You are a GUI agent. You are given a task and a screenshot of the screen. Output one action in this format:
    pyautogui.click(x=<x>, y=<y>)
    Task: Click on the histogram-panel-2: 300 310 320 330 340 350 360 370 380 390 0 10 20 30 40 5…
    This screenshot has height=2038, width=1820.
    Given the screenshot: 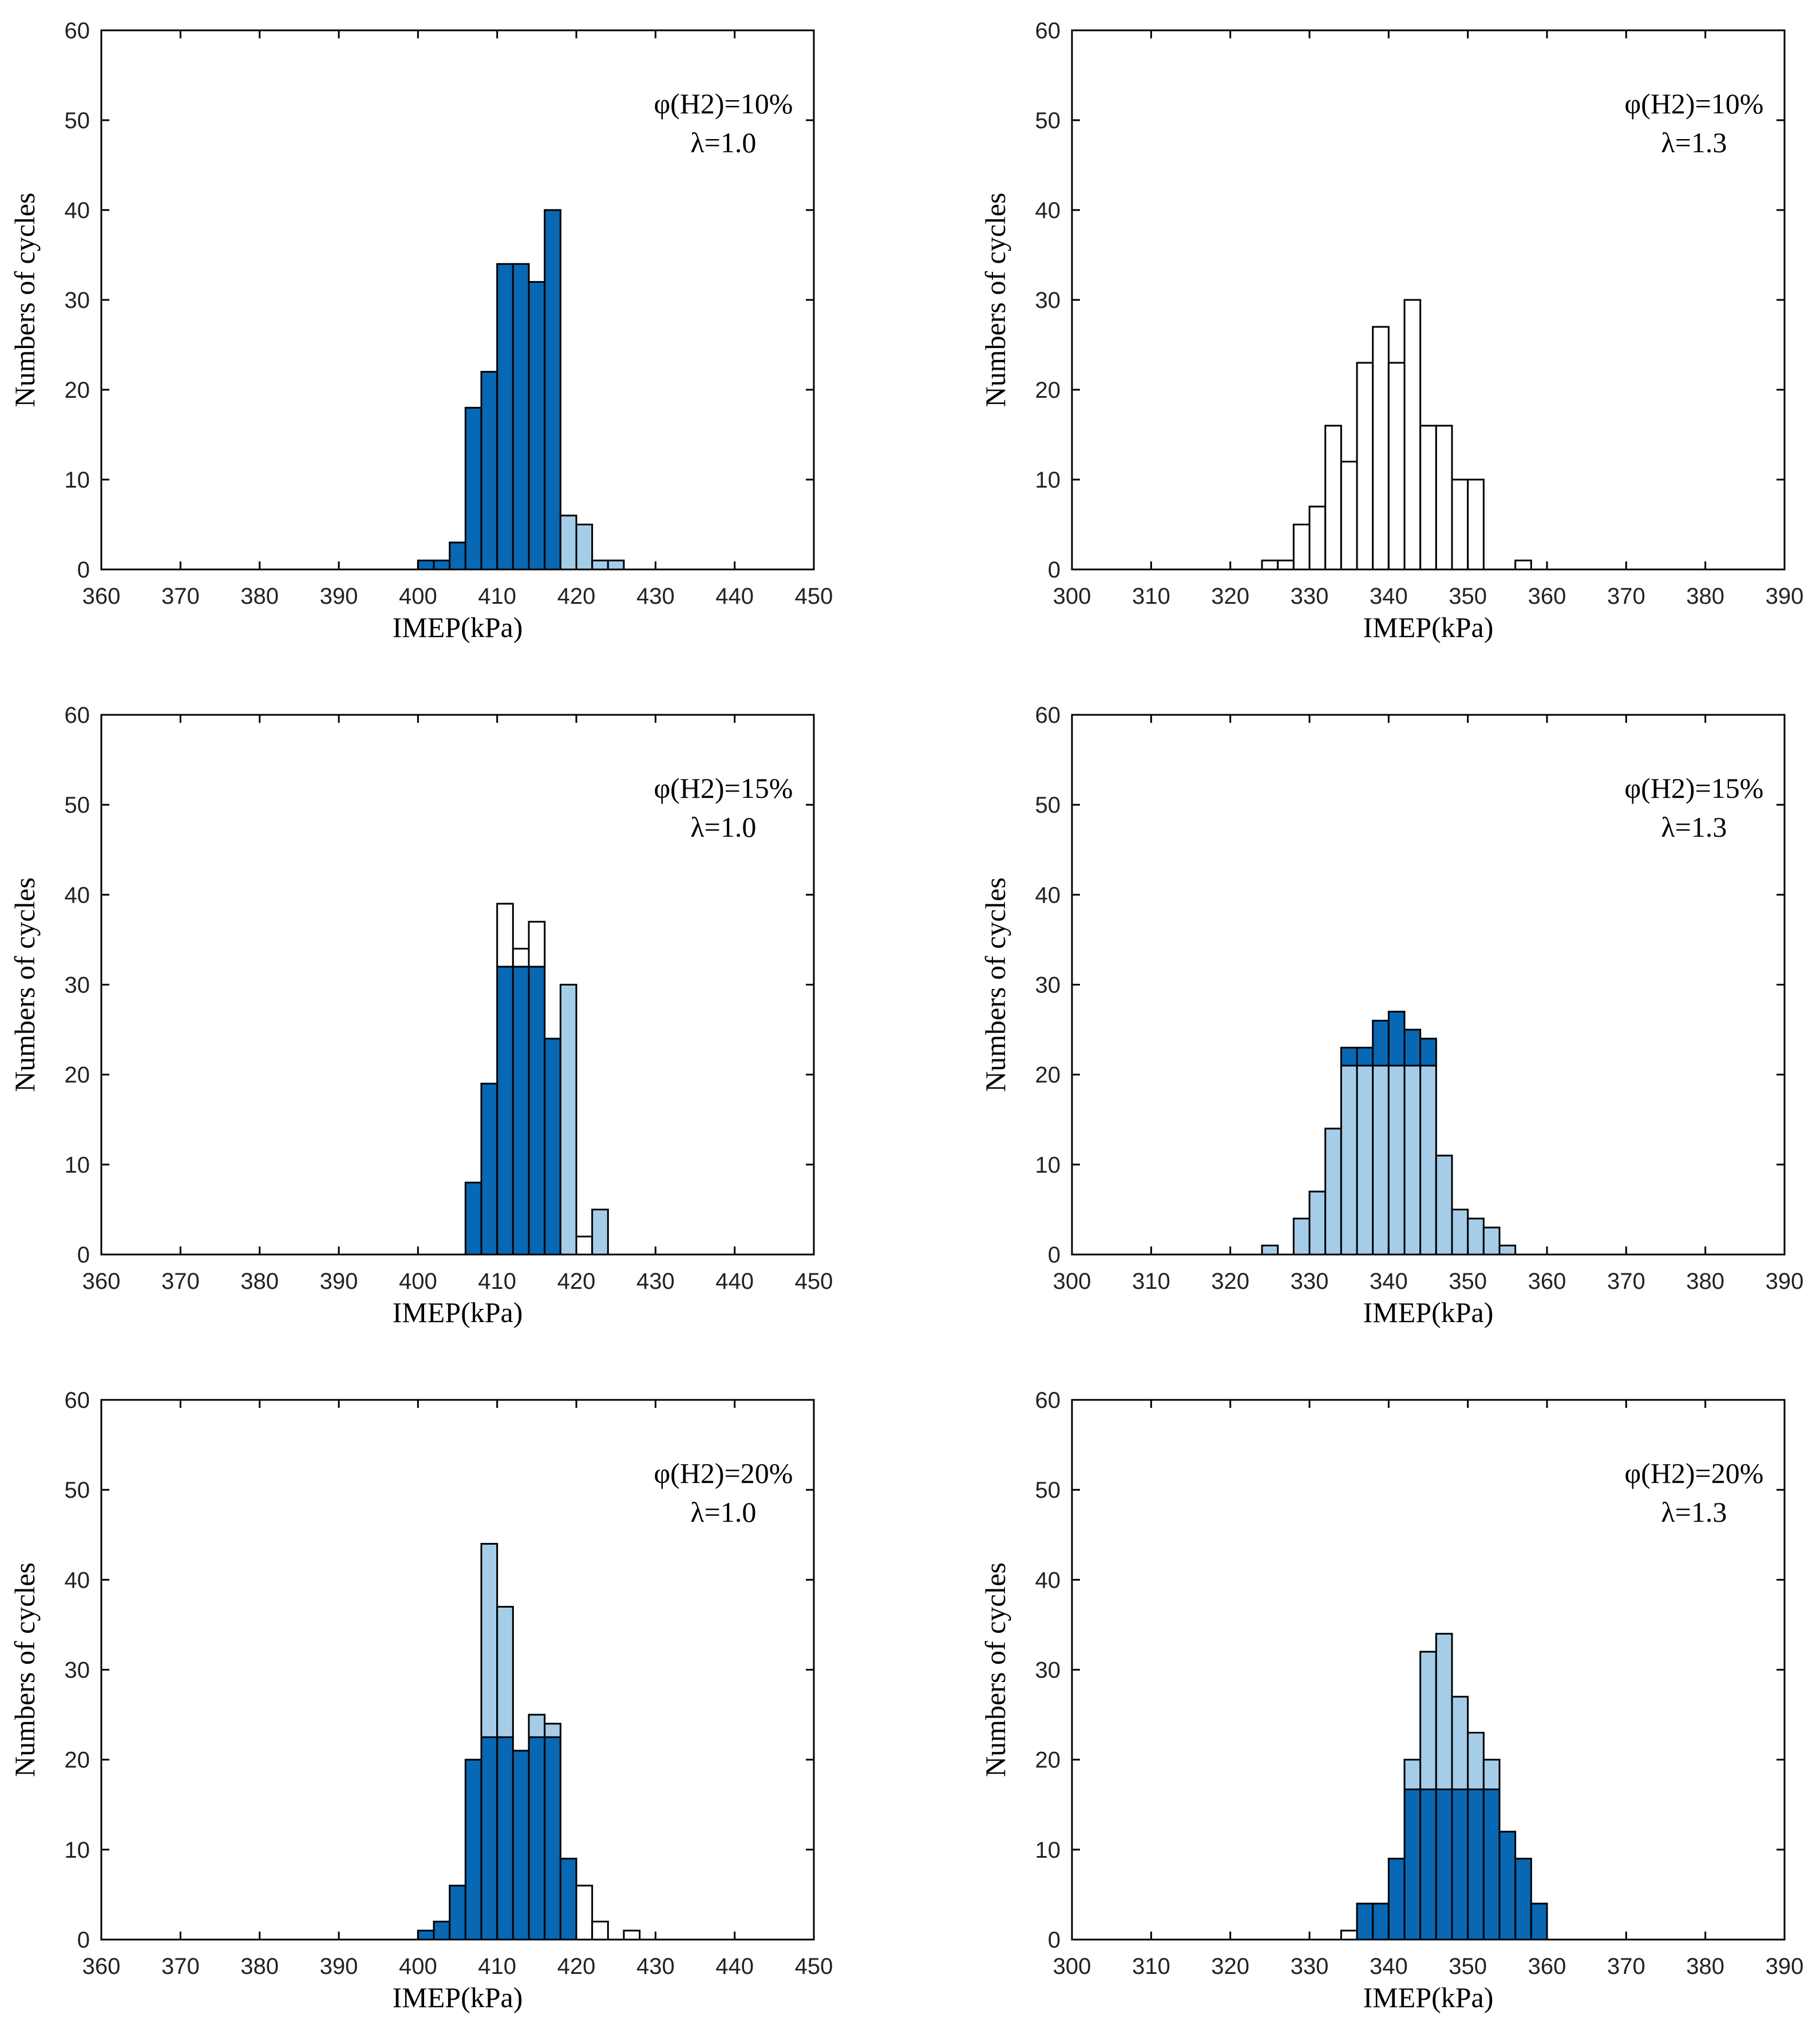 What is the action you would take?
    pyautogui.click(x=1391, y=330)
    